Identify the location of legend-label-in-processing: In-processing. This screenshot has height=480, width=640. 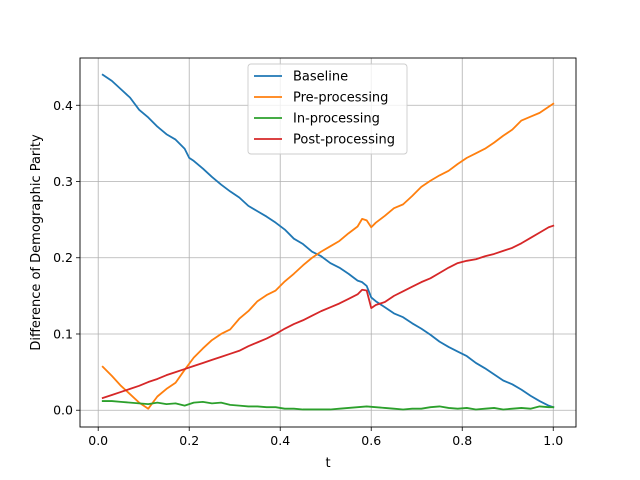
(336, 119).